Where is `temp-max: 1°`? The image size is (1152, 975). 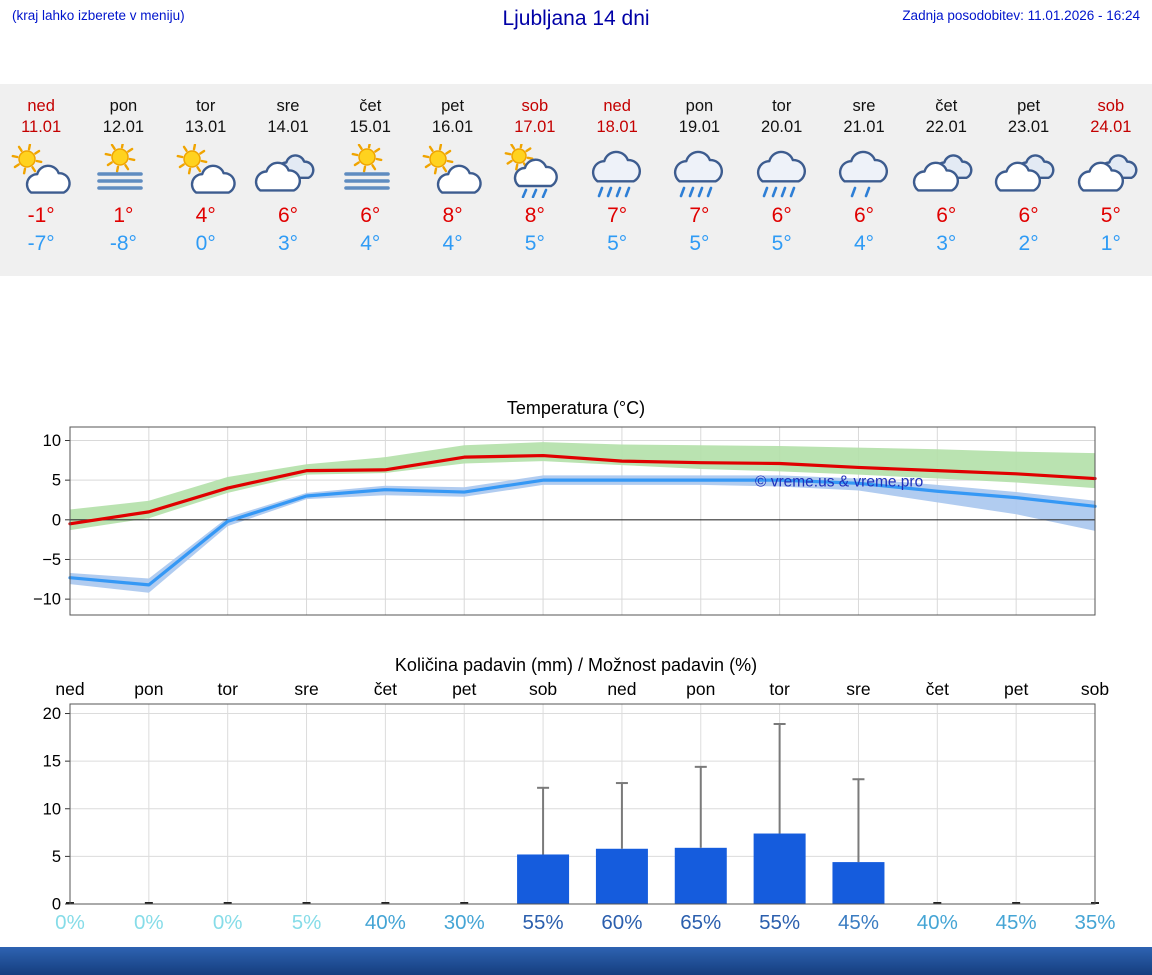
temp-max: 1° is located at coordinates (123, 215).